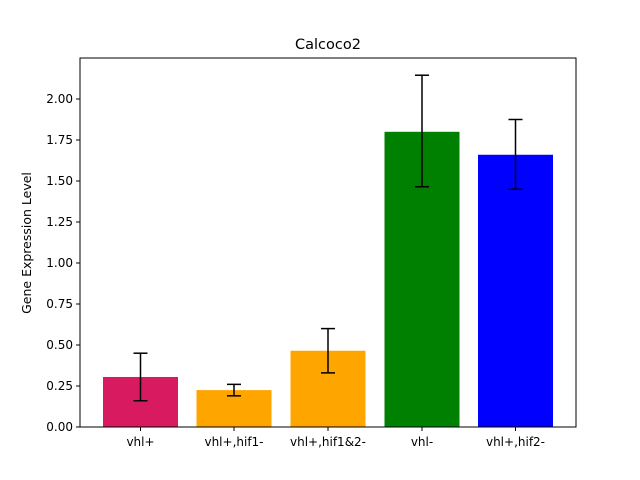 This screenshot has height=480, width=640. I want to click on x-tick-label: vhl+, so click(140, 442).